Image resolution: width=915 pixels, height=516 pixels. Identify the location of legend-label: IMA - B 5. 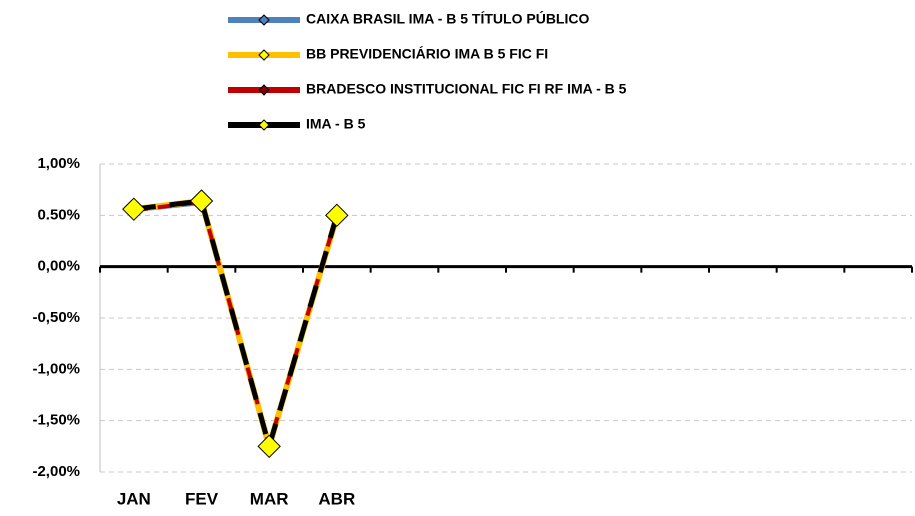
(336, 124).